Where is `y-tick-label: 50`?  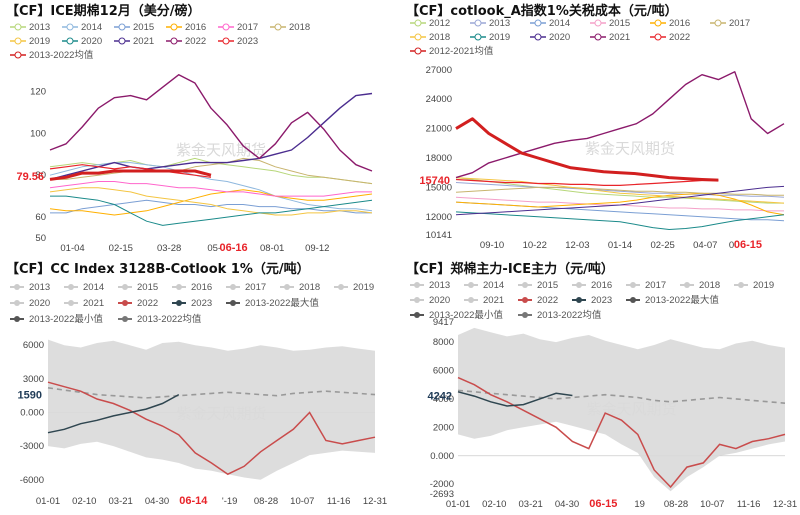 y-tick-label: 50 is located at coordinates (40, 238).